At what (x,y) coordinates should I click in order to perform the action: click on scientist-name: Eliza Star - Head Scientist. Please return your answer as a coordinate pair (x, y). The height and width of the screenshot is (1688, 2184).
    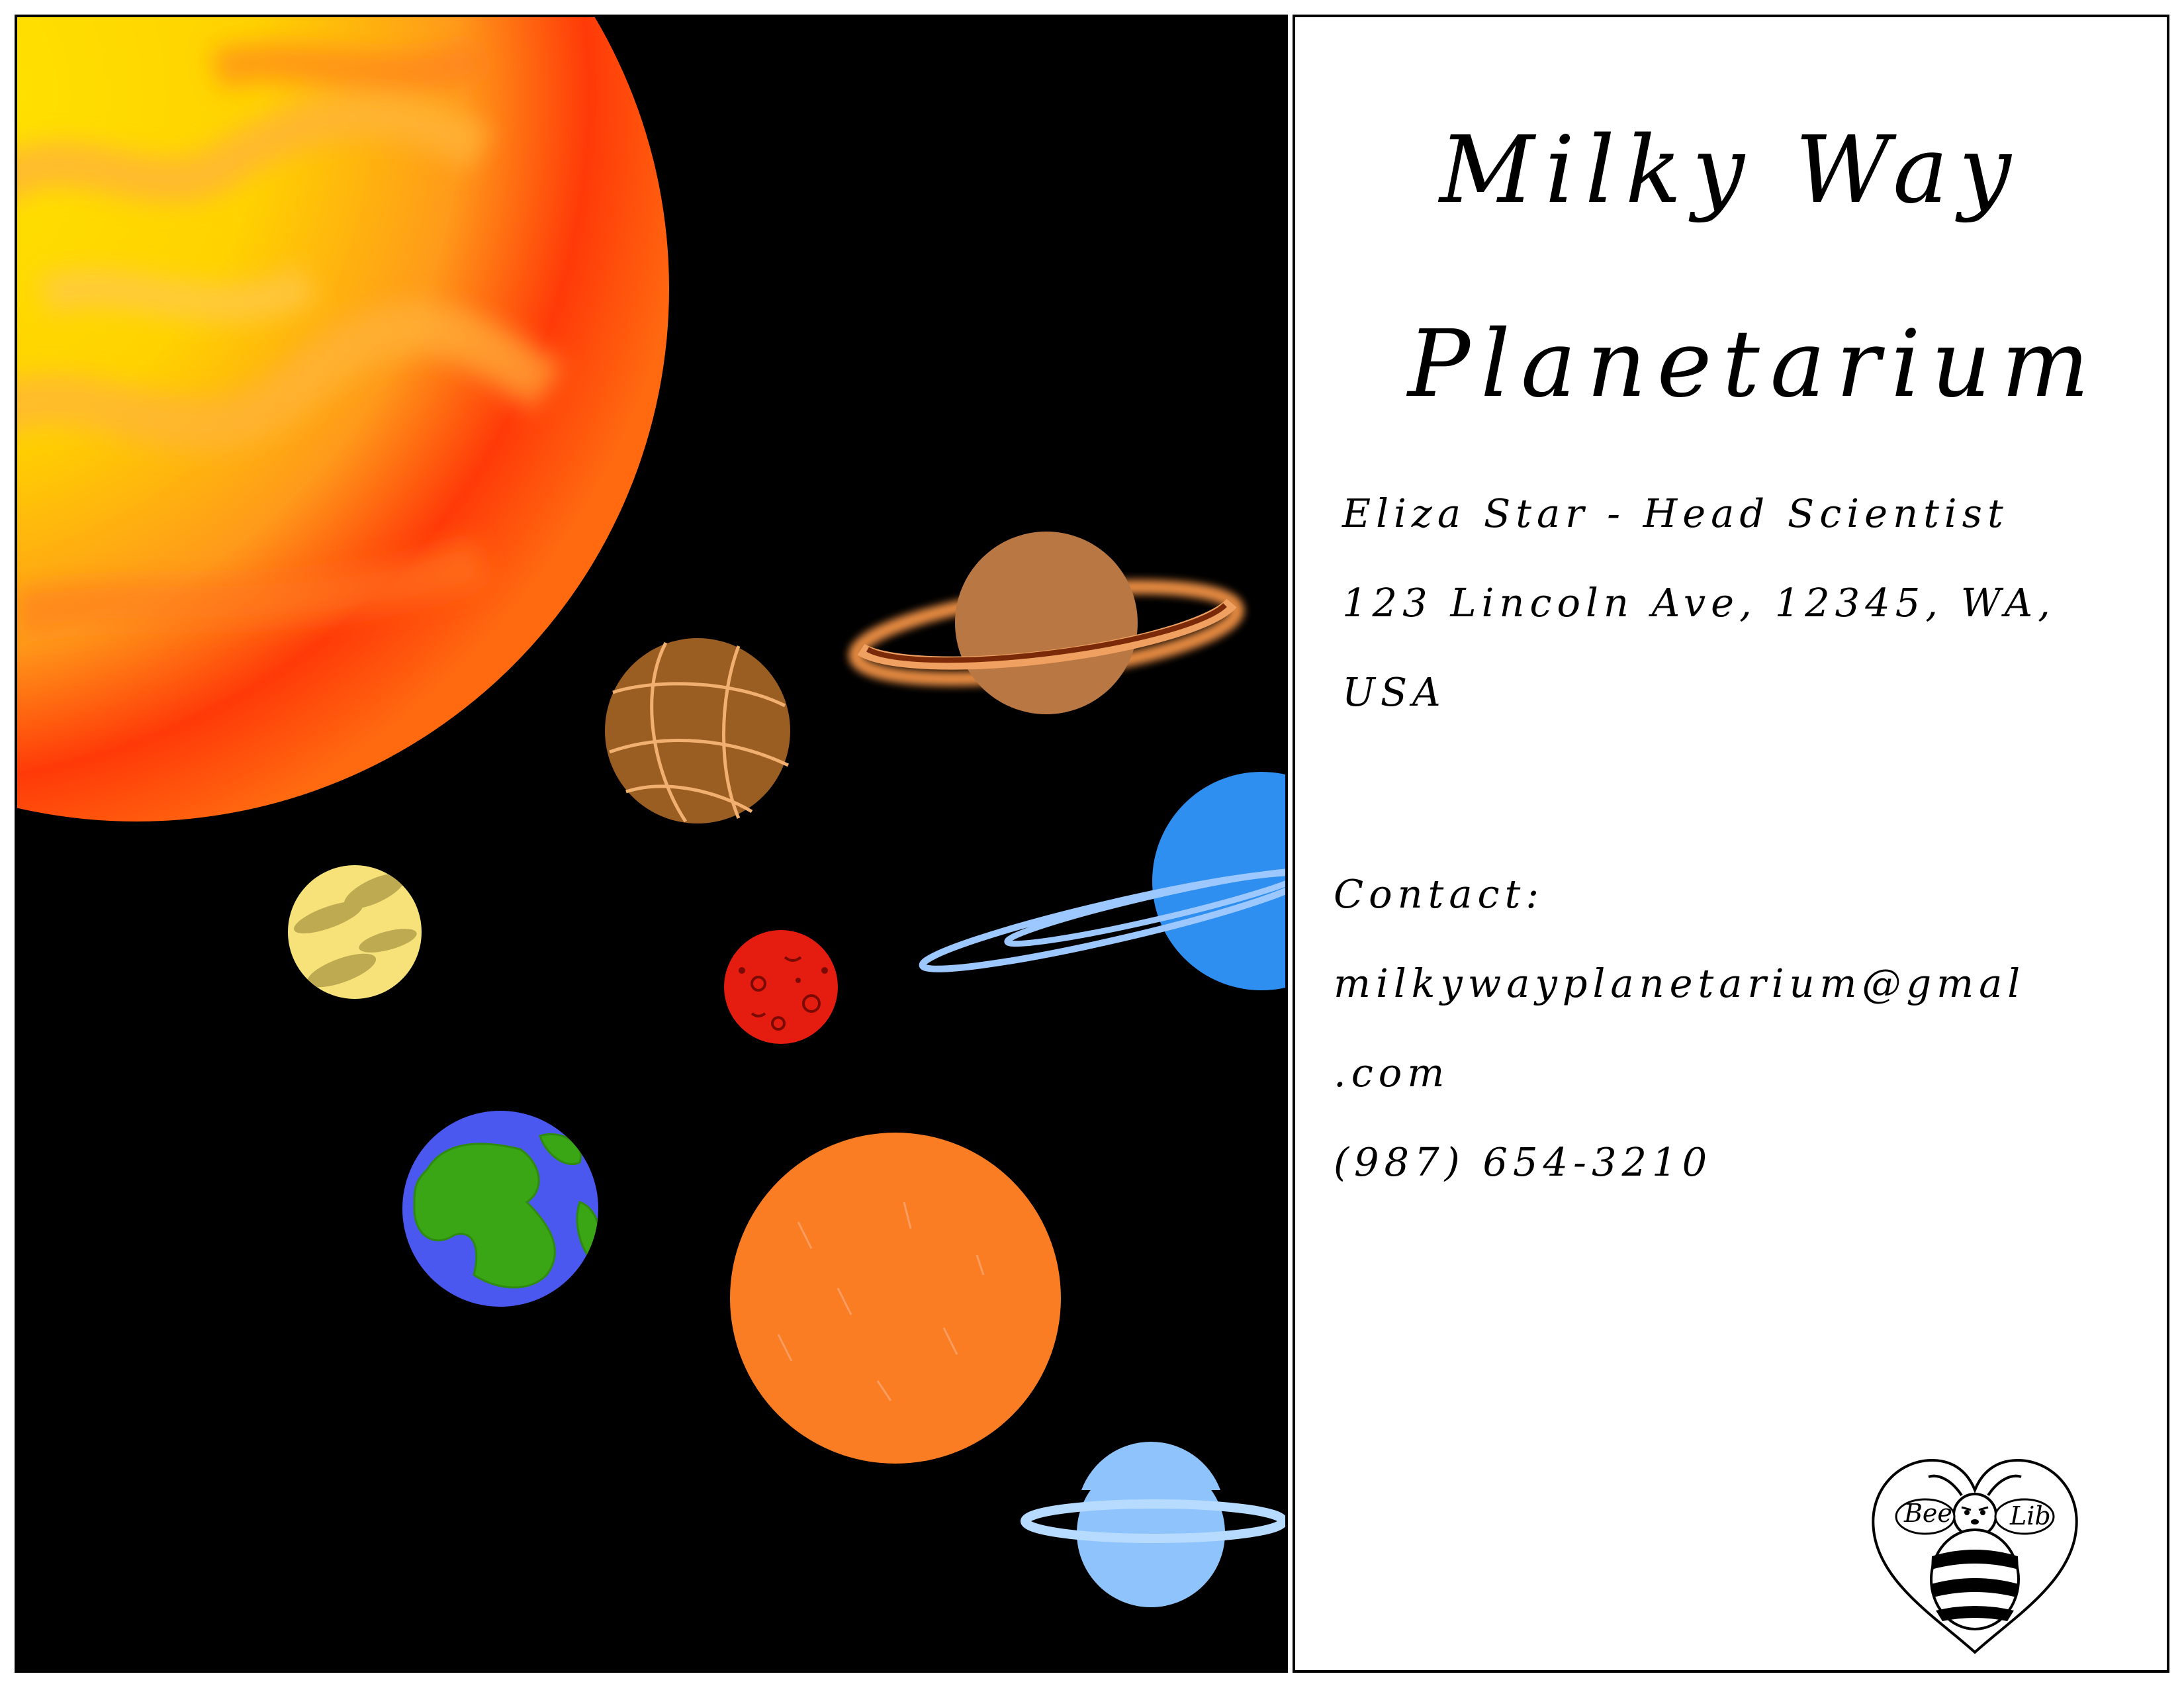
    Looking at the image, I should click on (1675, 513).